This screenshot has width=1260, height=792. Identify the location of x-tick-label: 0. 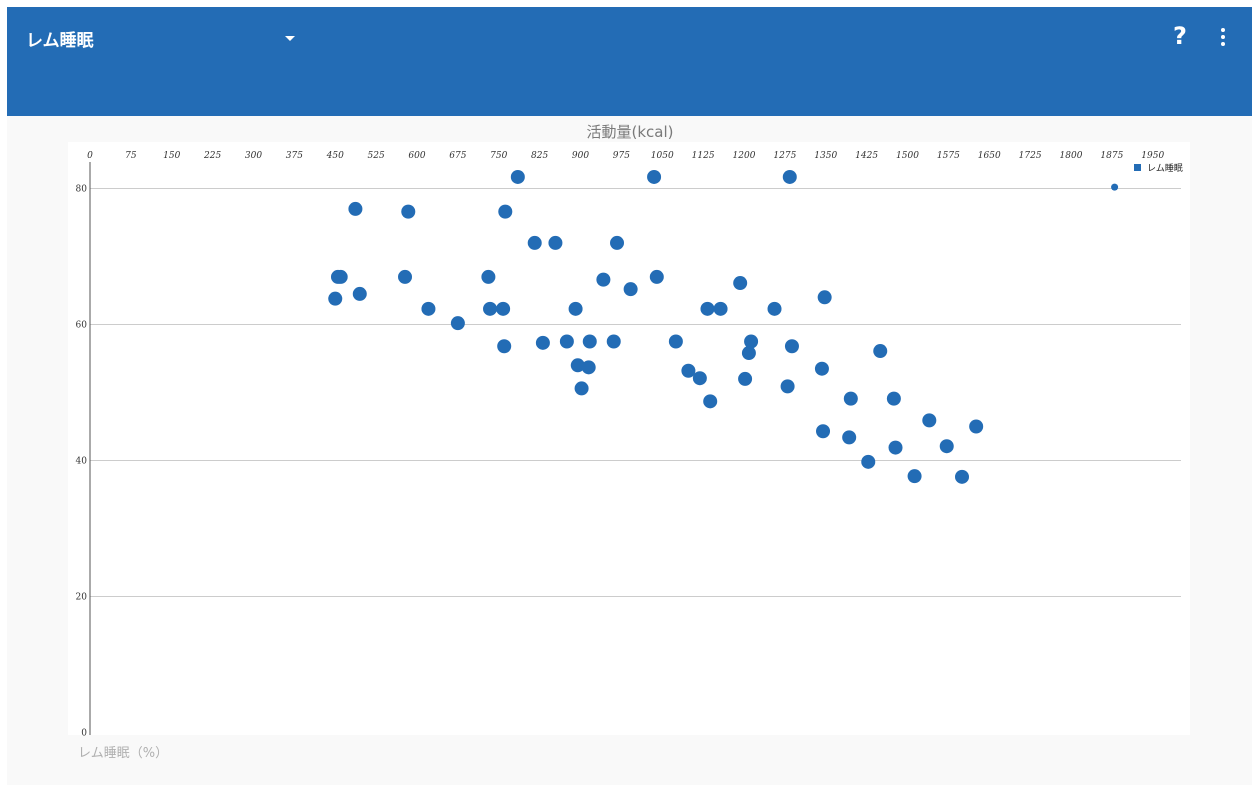
(90, 156).